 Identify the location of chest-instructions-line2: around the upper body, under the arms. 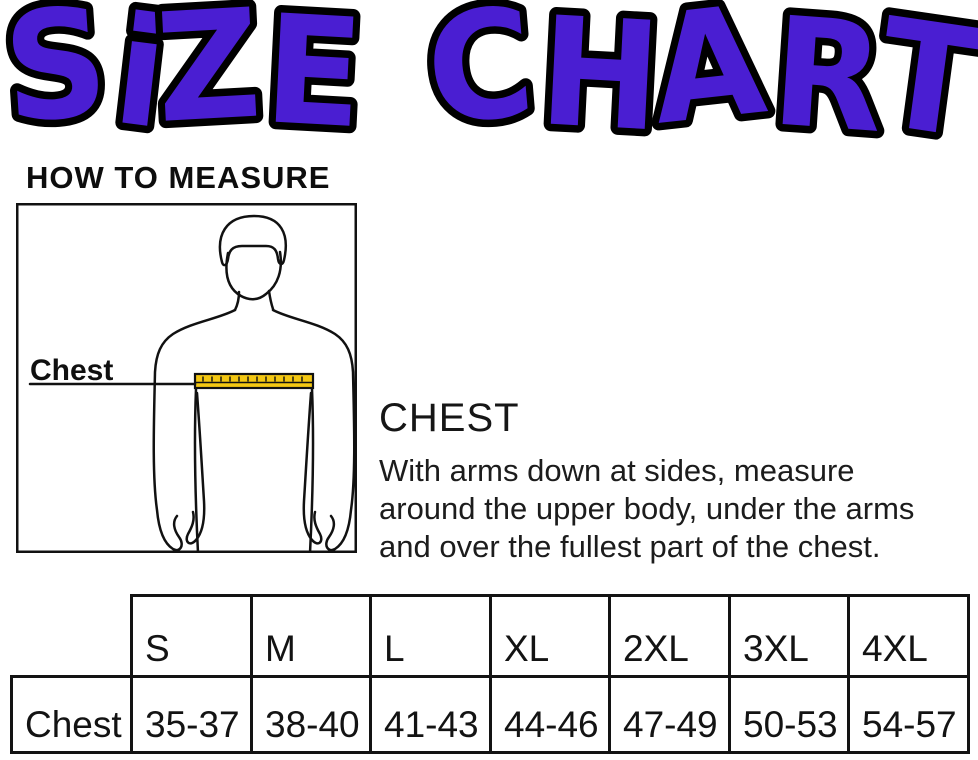
(647, 508).